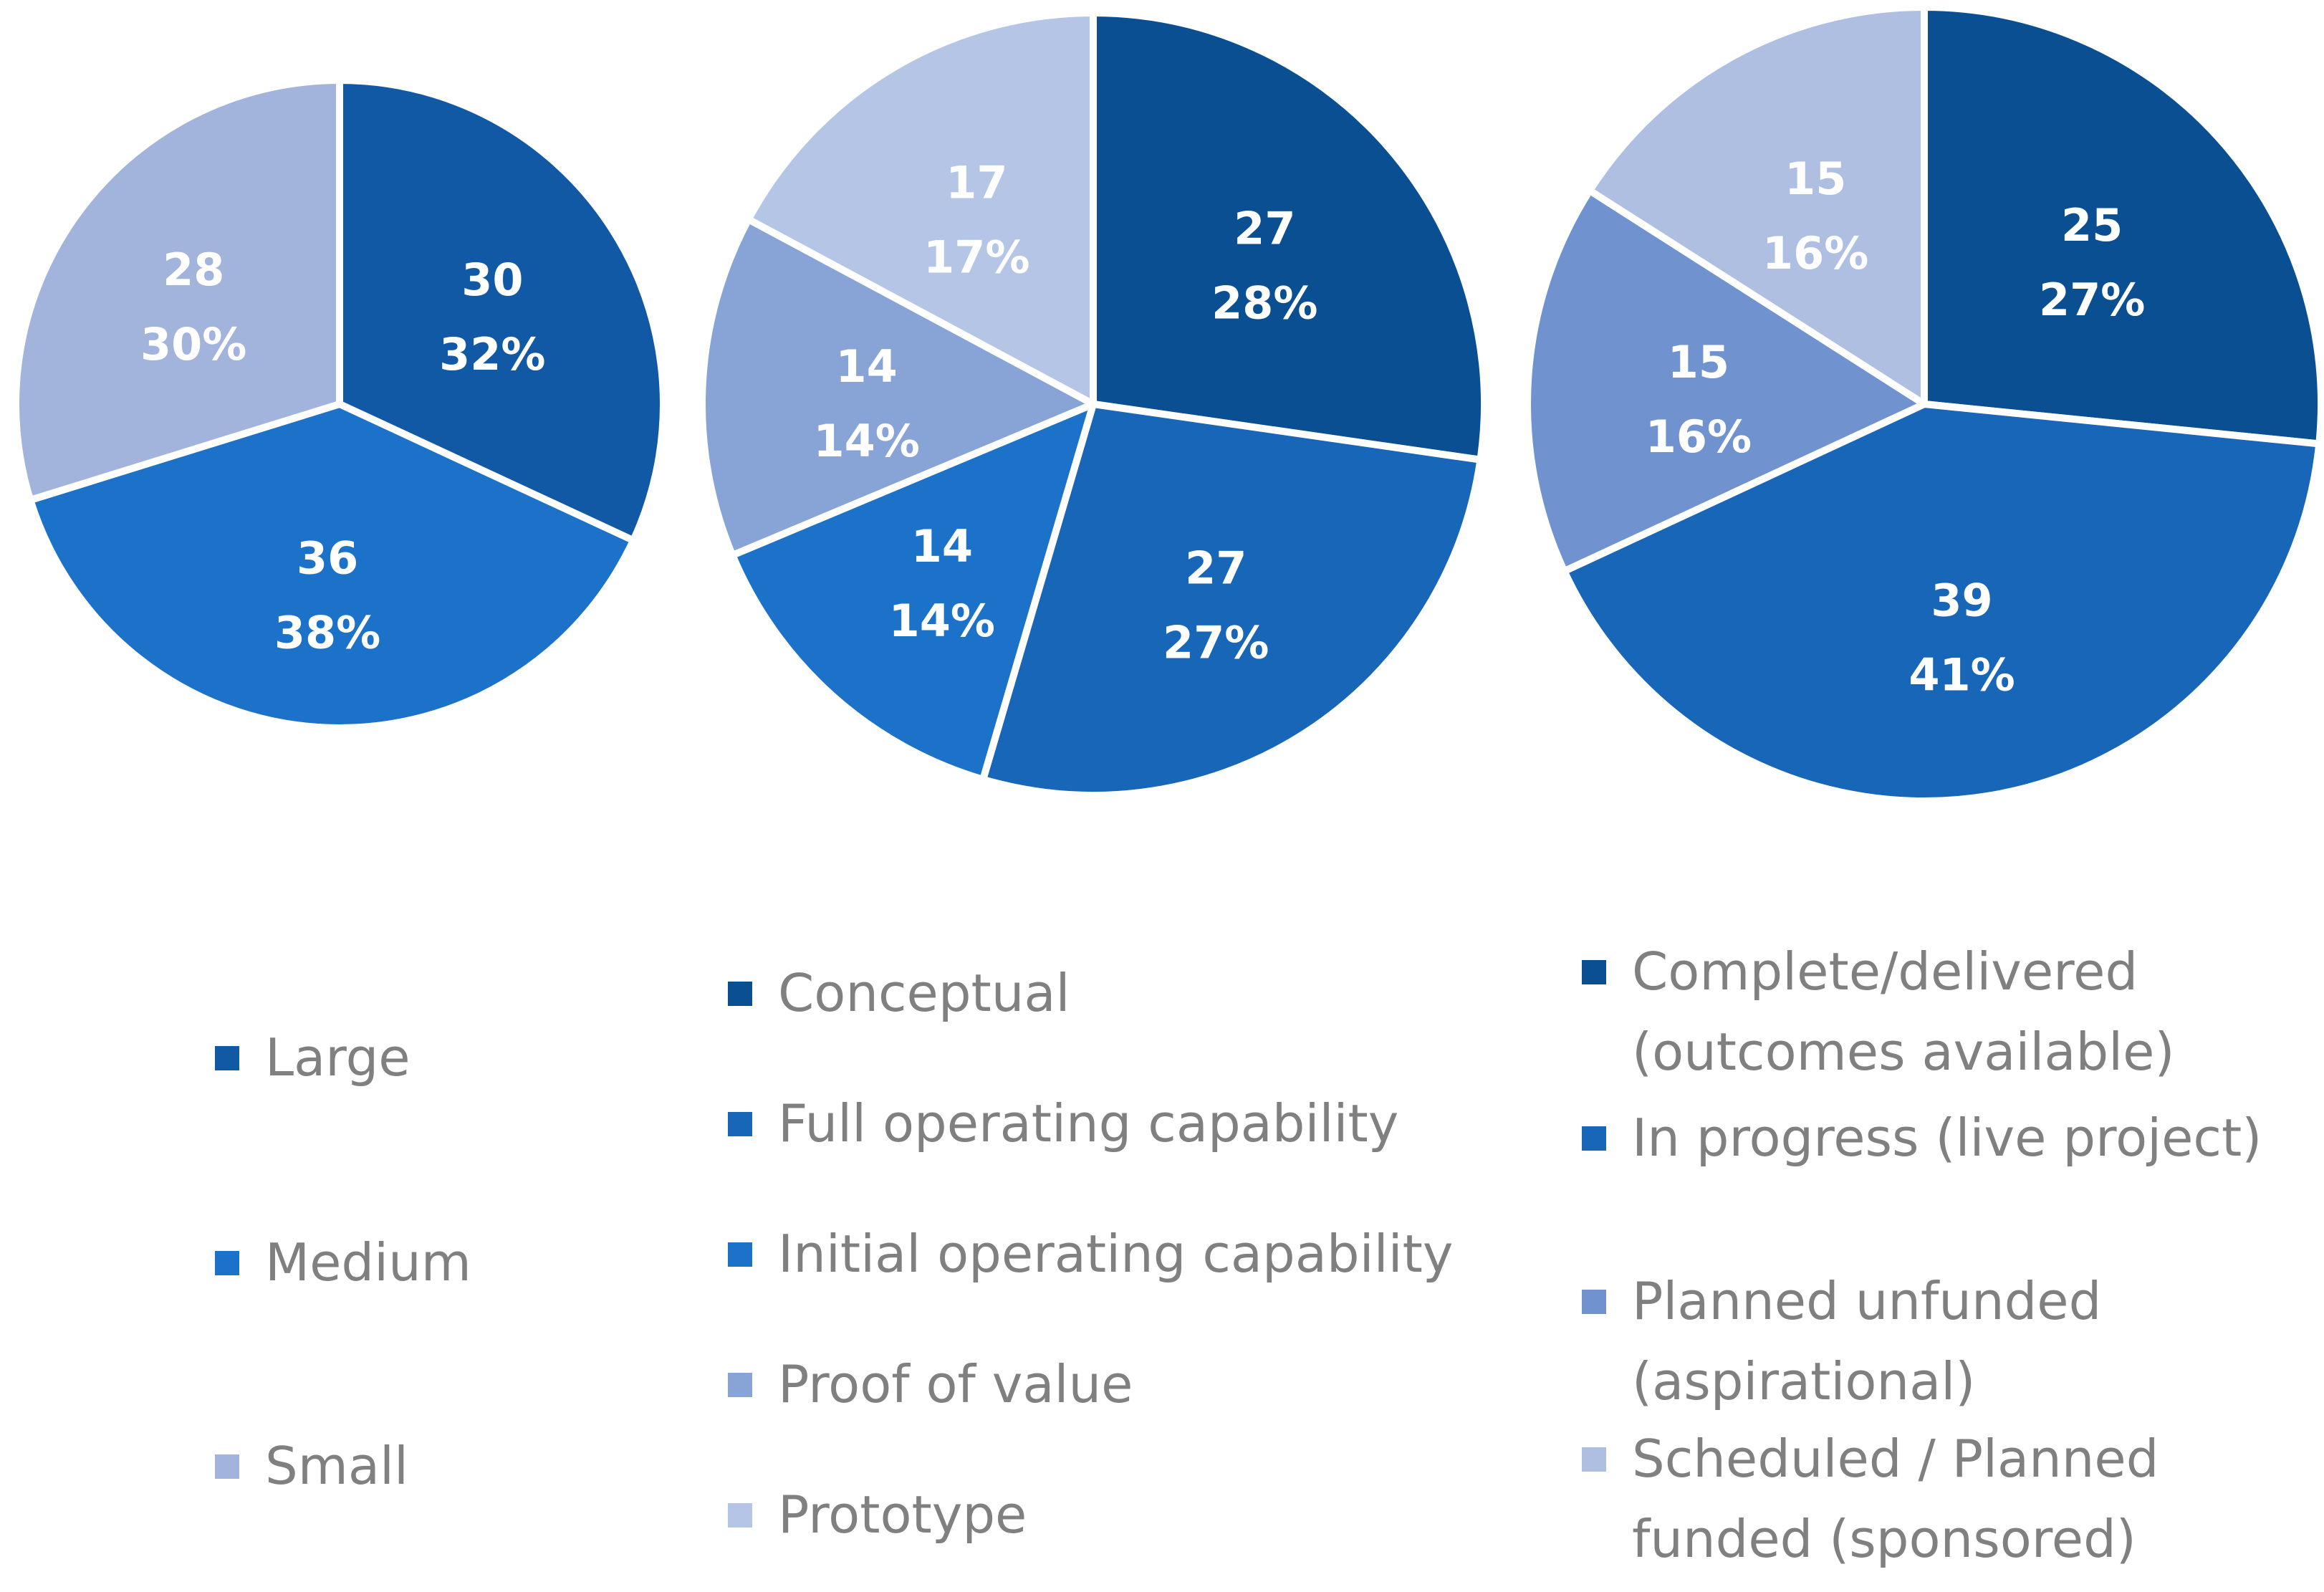 Image resolution: width=2324 pixels, height=1592 pixels. I want to click on legend-label: Initial operating capability, so click(1116, 1254).